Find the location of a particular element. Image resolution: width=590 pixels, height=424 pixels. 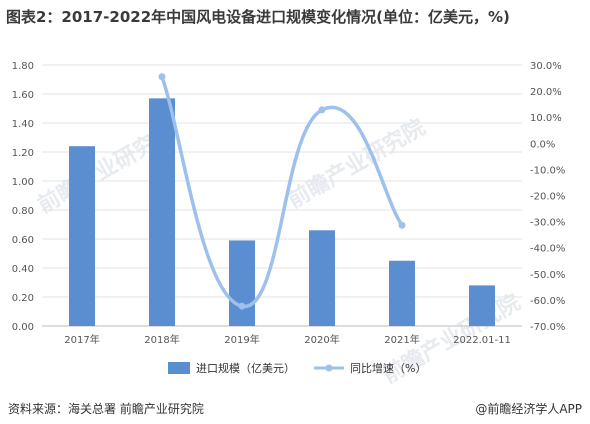

y-right-tick-label: -30.0% is located at coordinates (547, 223).